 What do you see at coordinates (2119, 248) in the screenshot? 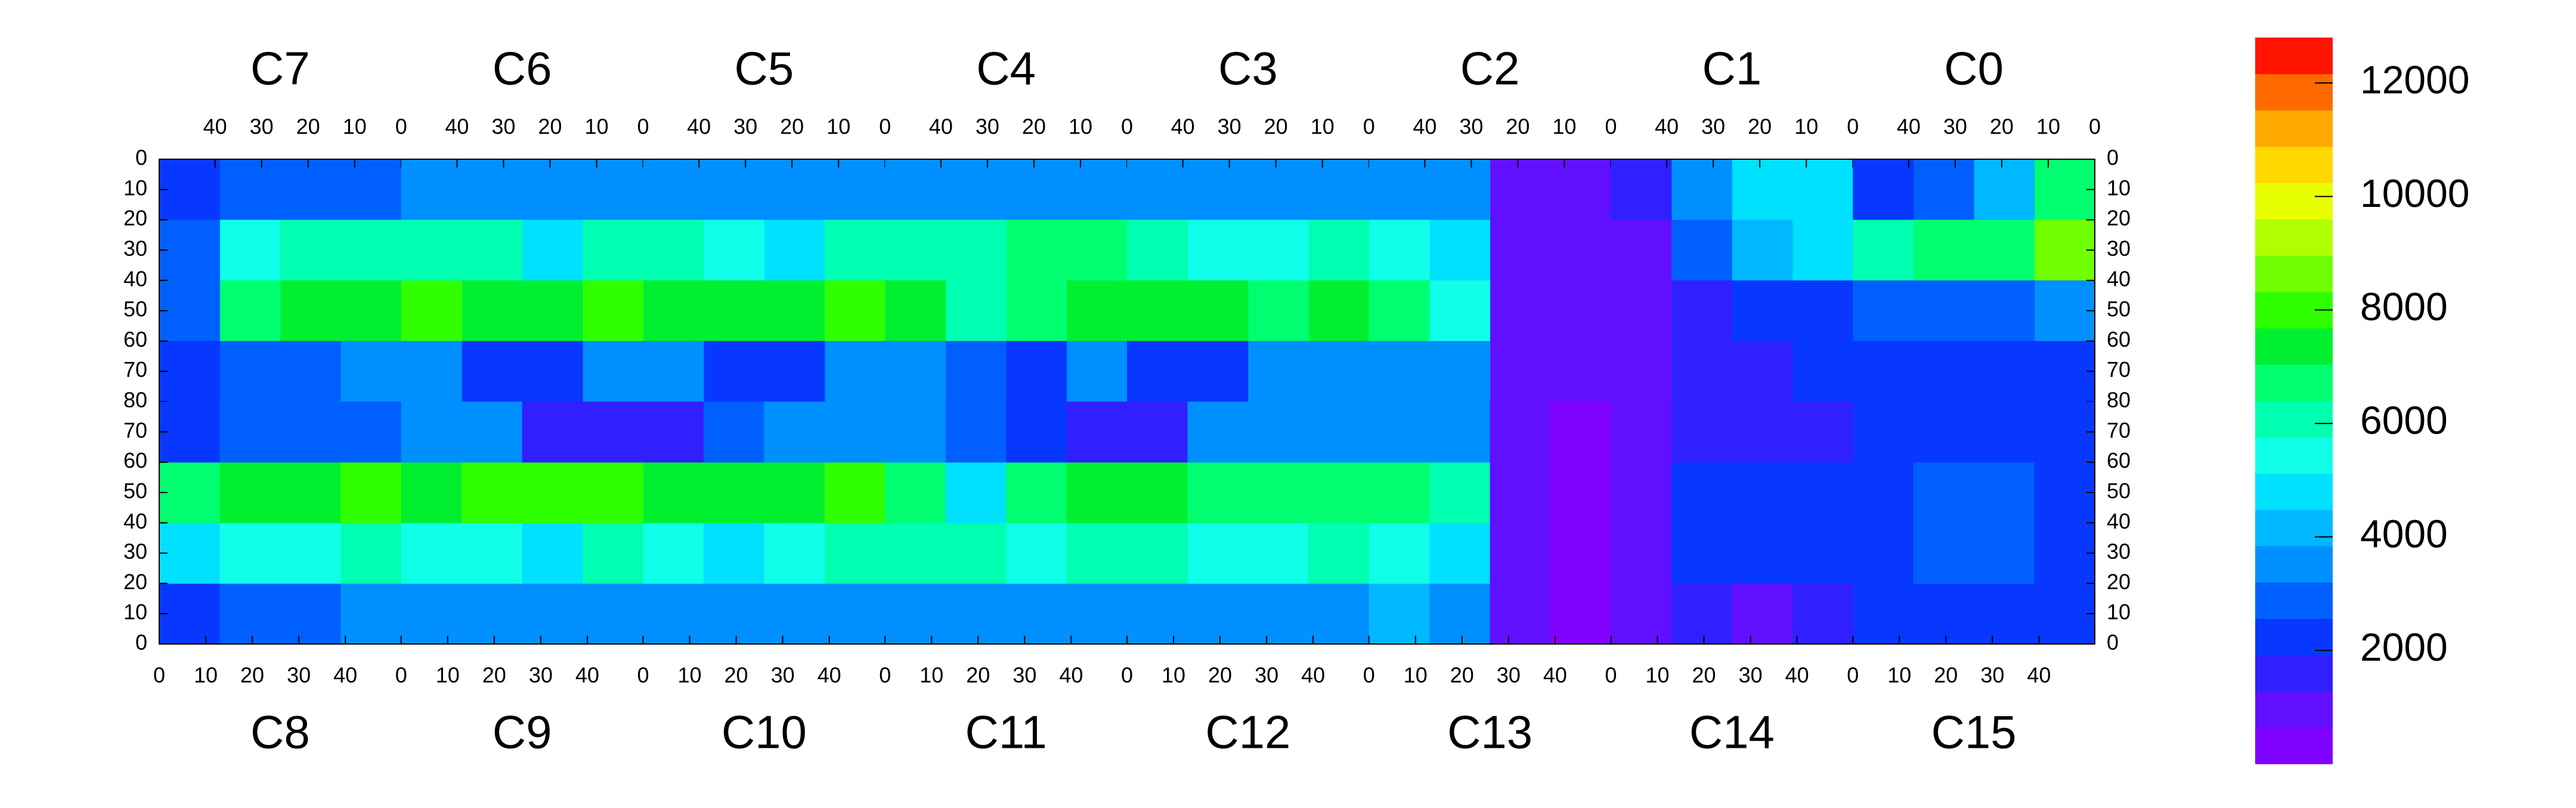
I see `y-tick-label: 30` at bounding box center [2119, 248].